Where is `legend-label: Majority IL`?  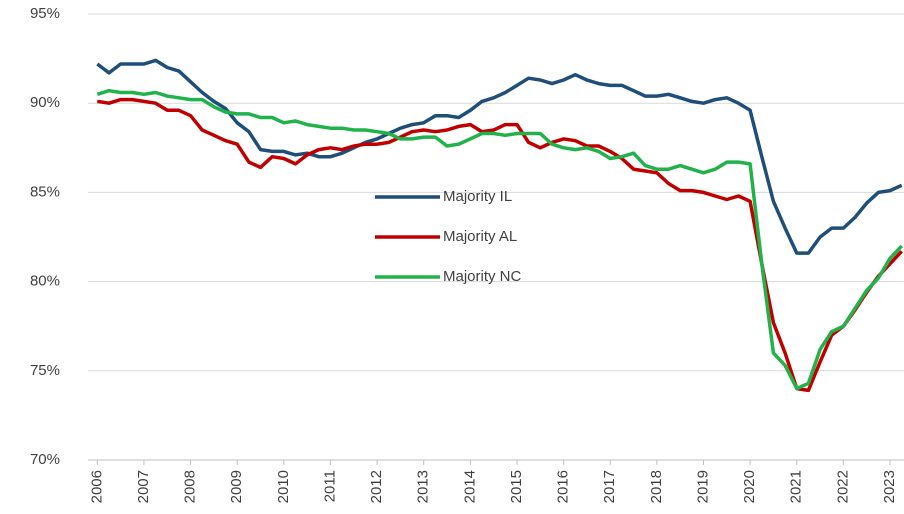
legend-label: Majority IL is located at coordinates (477, 196).